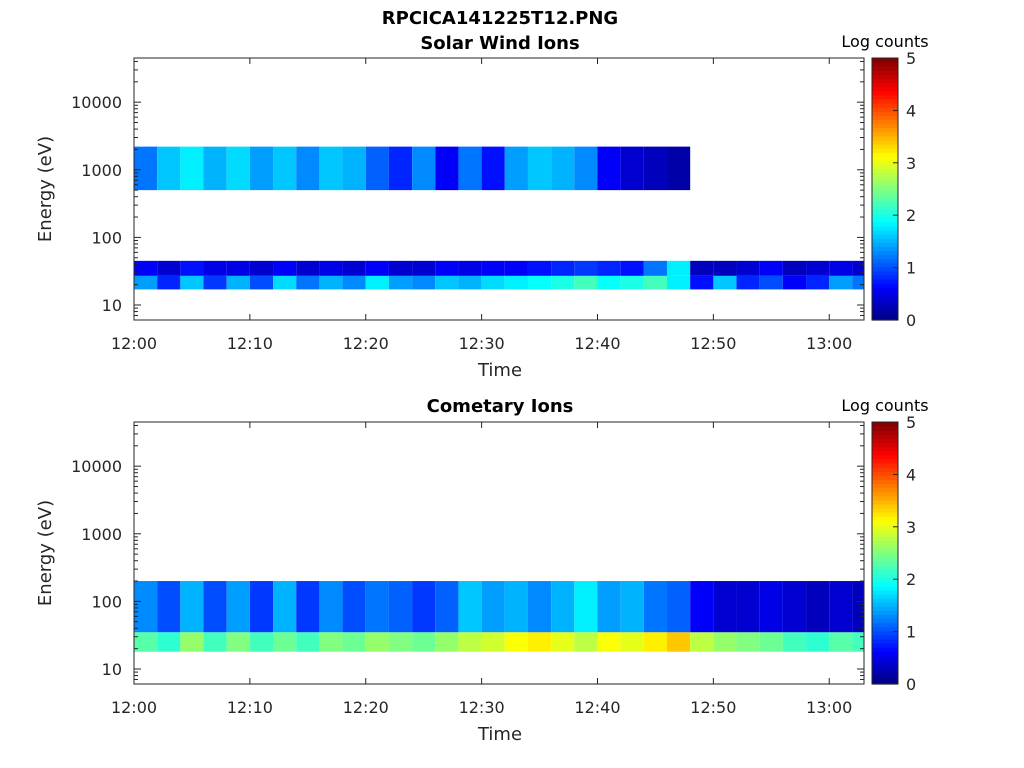  What do you see at coordinates (400, 282) in the screenshot?
I see `p1-cell-b0-t11` at bounding box center [400, 282].